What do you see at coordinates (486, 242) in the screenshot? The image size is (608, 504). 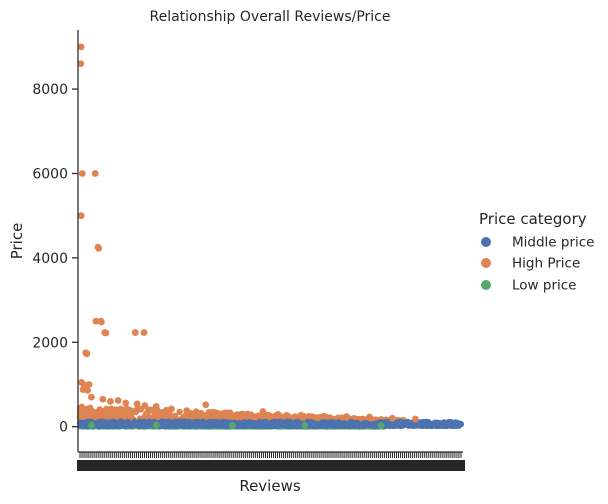 I see `legend-marker-middle-price` at bounding box center [486, 242].